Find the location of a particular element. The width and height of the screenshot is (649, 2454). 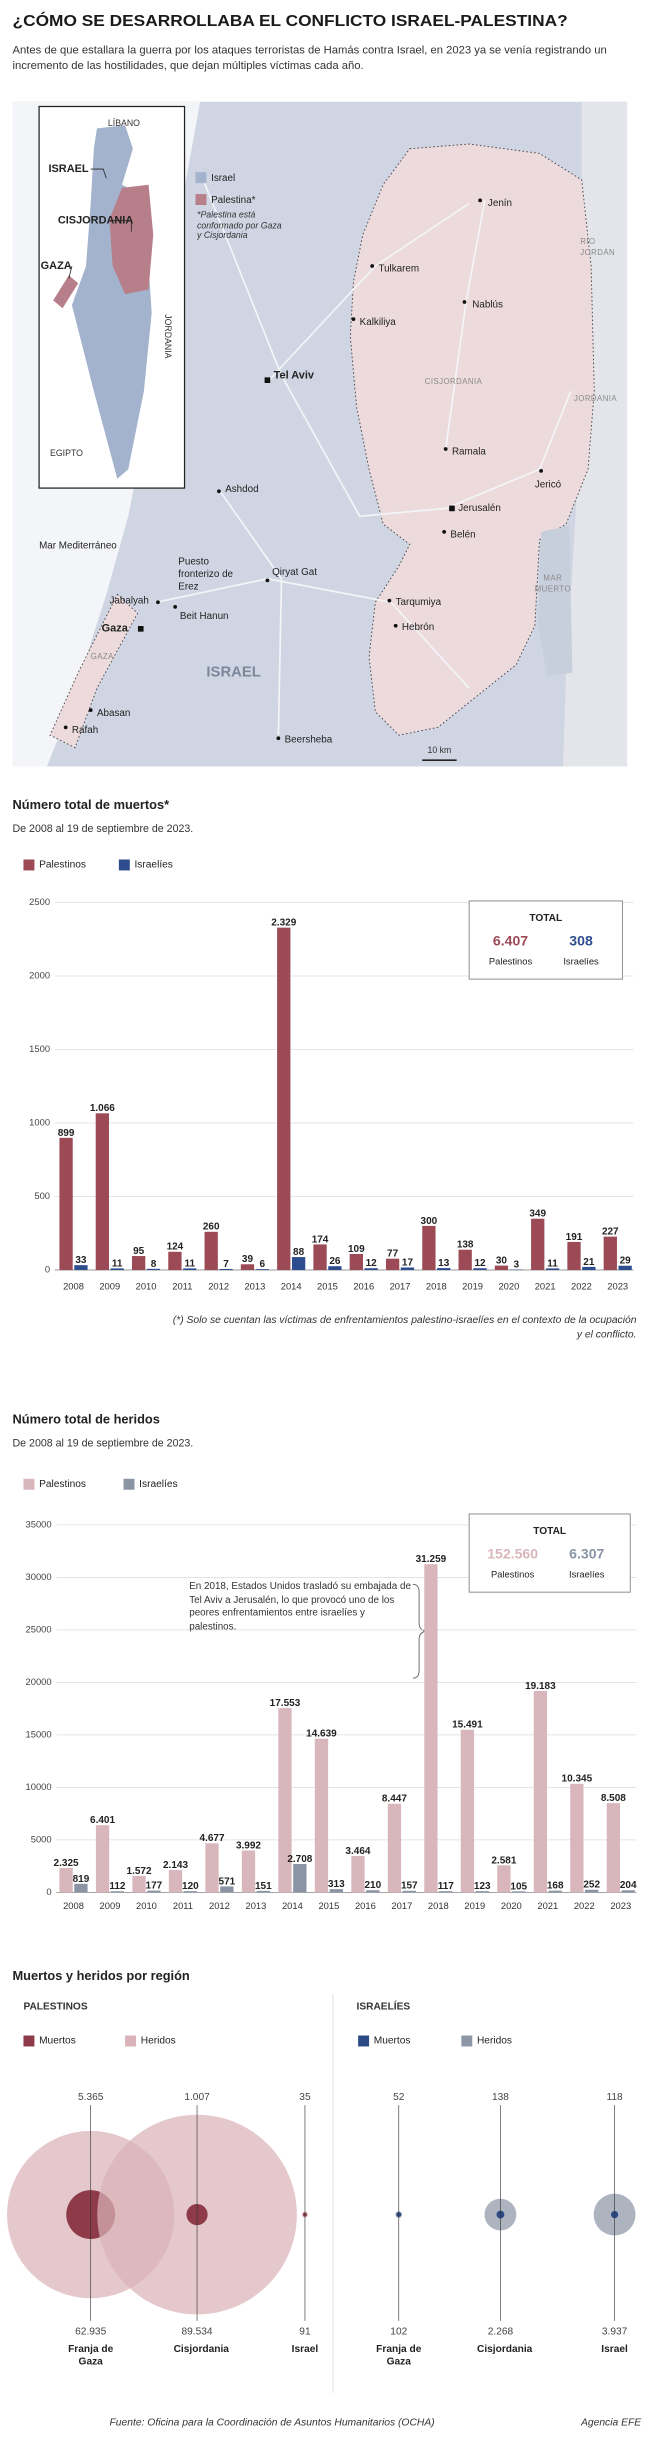

region-label-wrap: Israel is located at coordinates (608, 2350).